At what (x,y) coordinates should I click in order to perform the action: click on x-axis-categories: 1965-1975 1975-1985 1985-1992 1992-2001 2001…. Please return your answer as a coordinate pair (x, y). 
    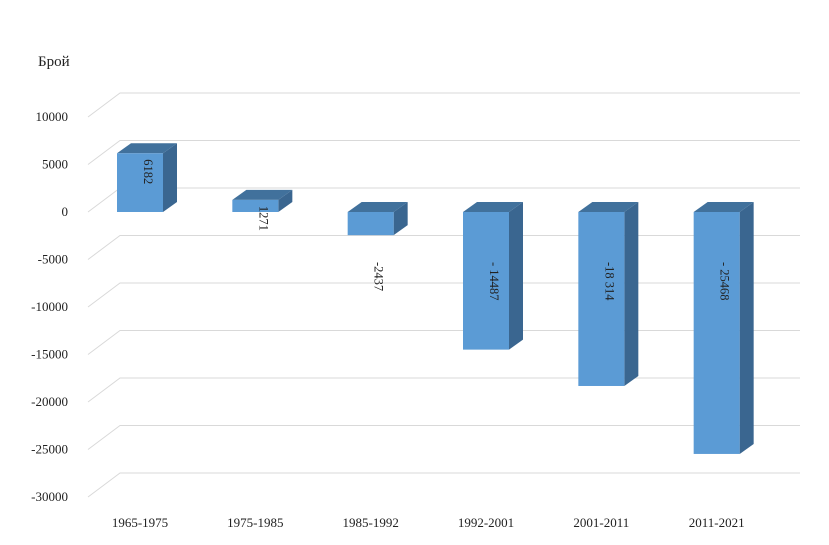
    Looking at the image, I should click on (428, 522).